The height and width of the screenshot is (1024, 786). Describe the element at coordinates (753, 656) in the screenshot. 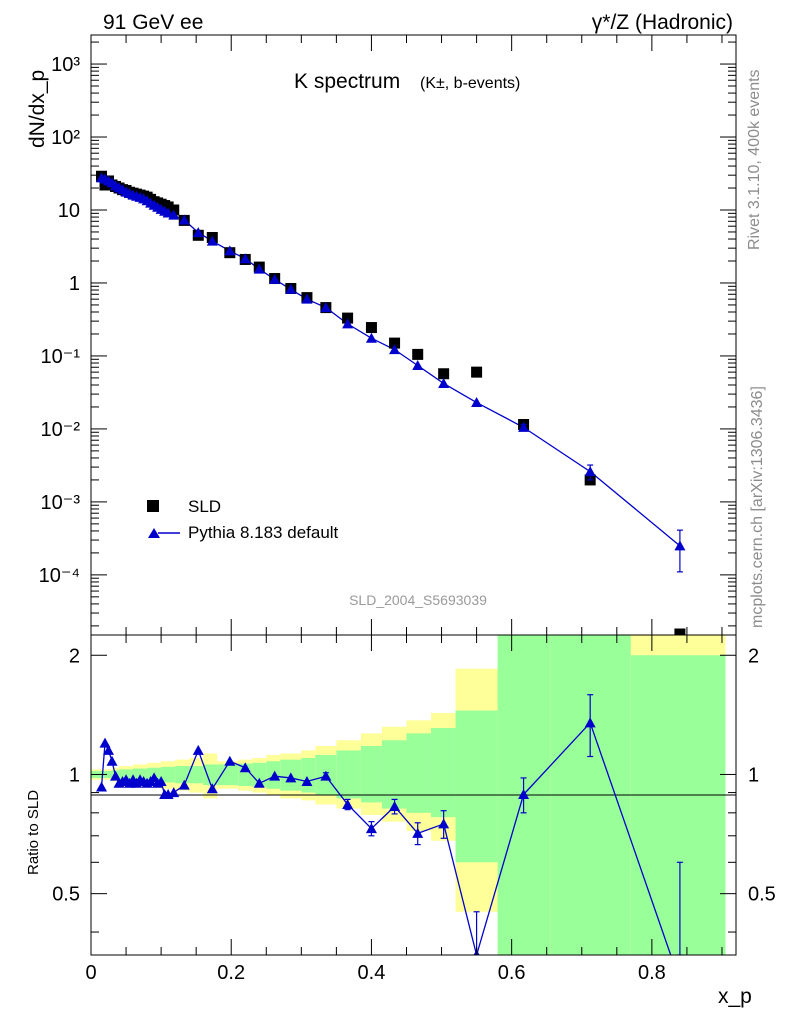

I see `ratio-y-tick-label-right: 2` at that location.